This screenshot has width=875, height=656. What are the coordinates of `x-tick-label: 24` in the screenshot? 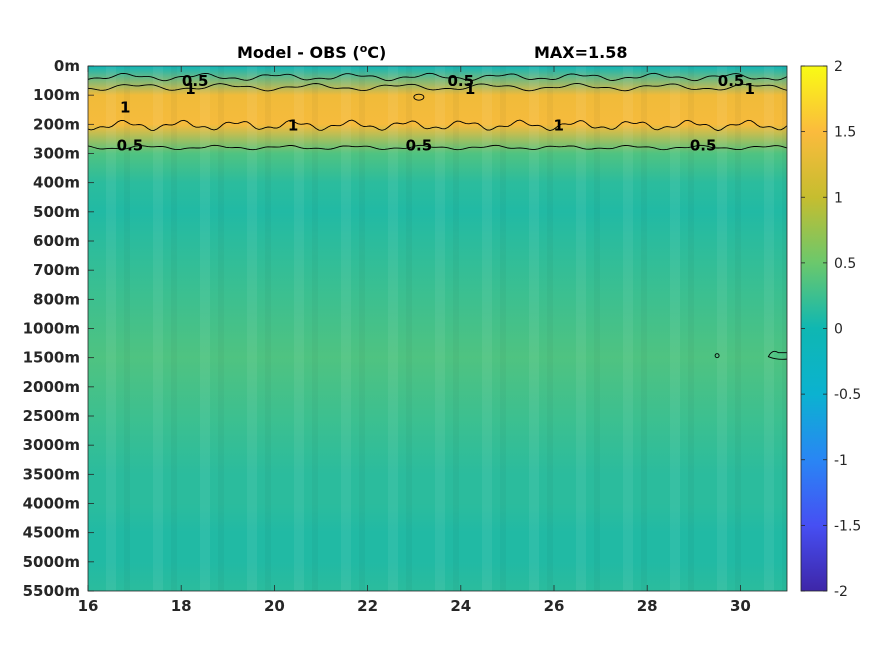 It's located at (460, 606).